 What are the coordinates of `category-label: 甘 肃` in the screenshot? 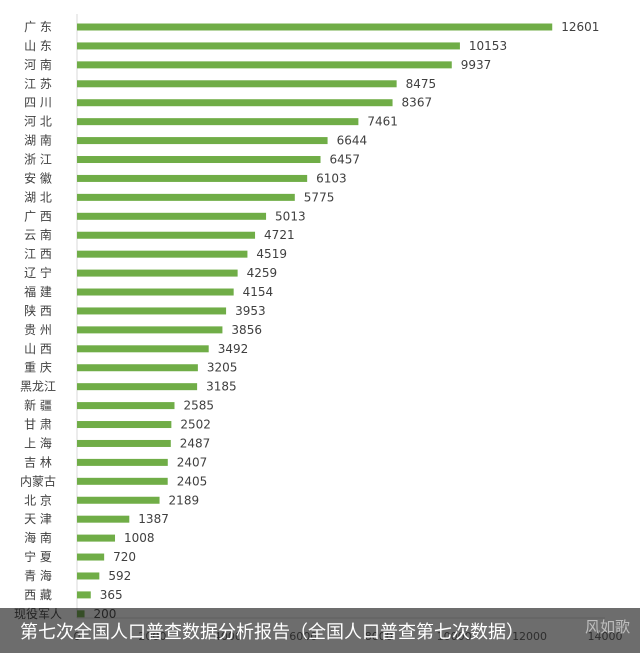 It's located at (38, 425).